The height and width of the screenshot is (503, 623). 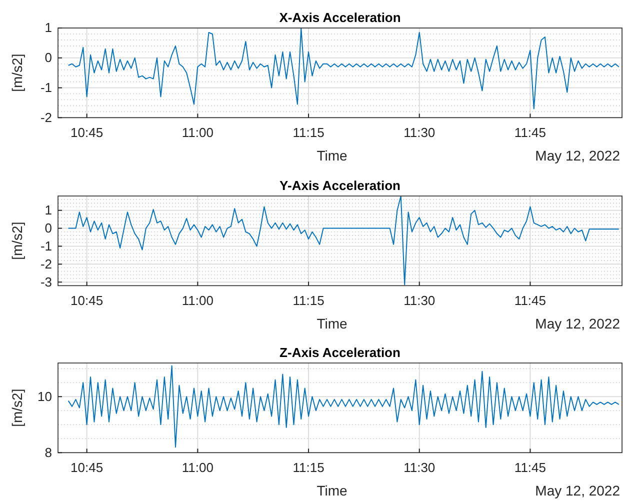 I want to click on chart-title: Y-Axis Acceleration, so click(x=340, y=185).